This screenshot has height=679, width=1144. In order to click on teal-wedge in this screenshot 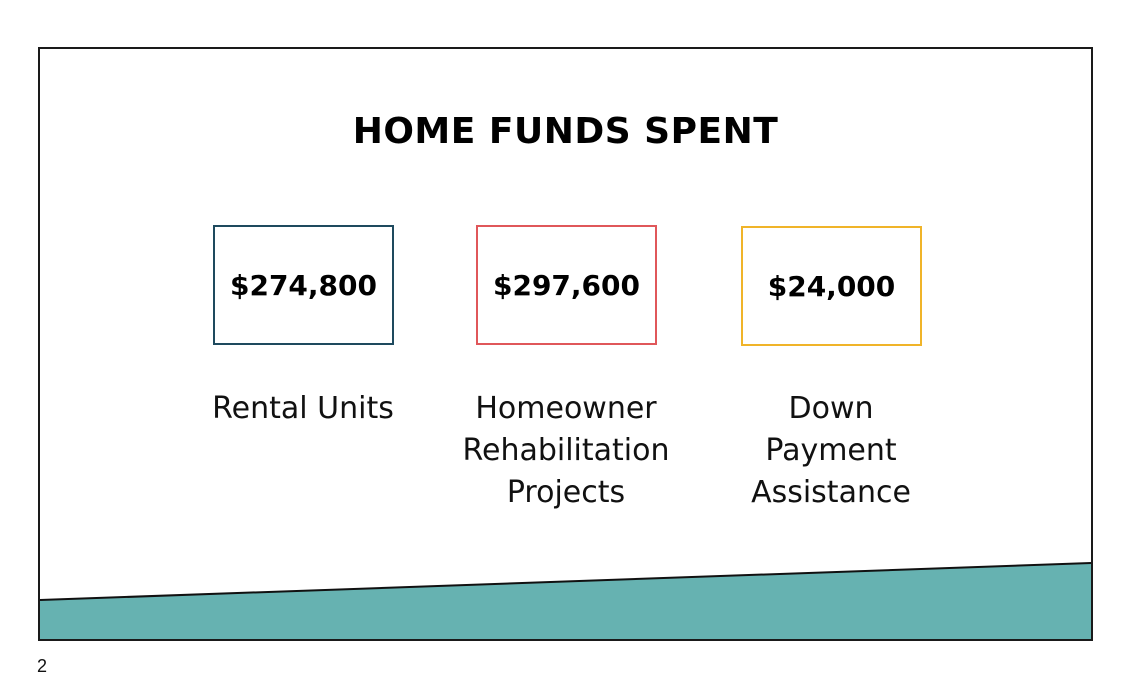, I will do `click(565, 601)`.